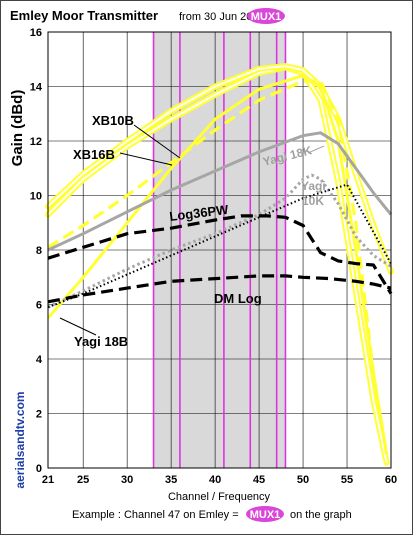  I want to click on x-tick-35: 35, so click(171, 480).